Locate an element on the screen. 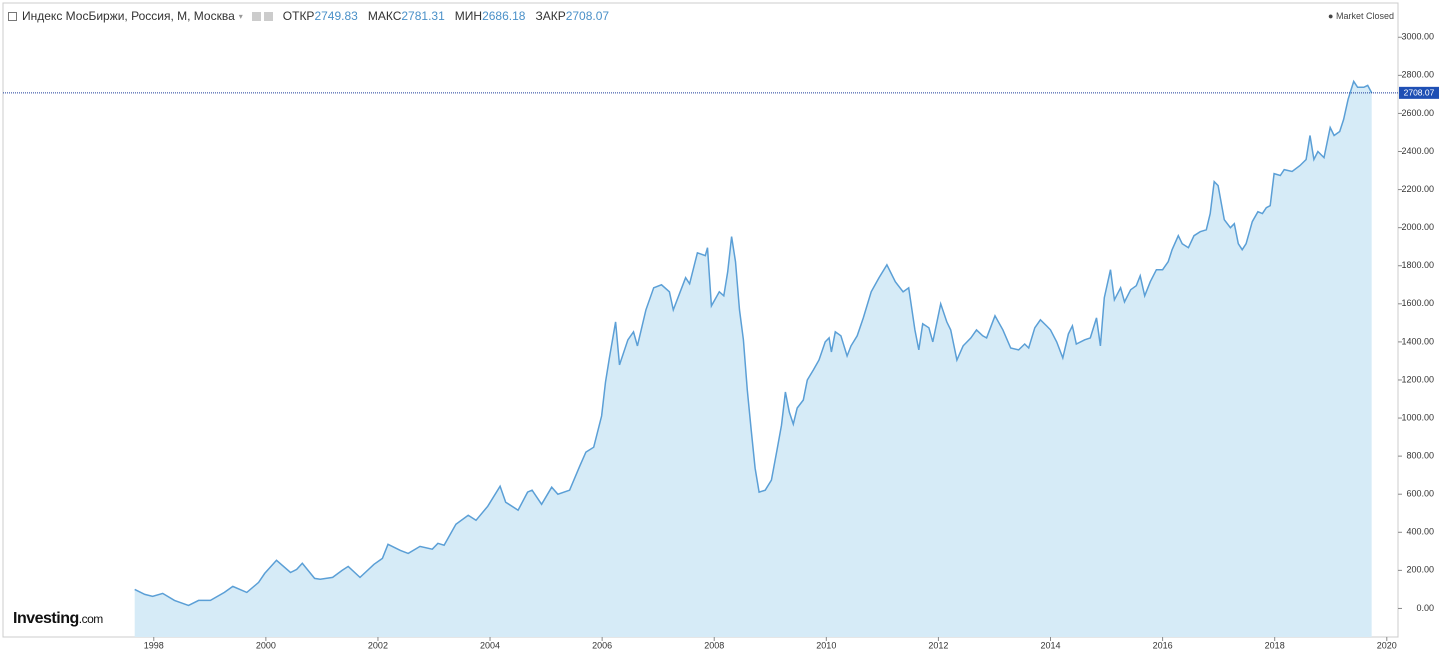  ohlc-label: МИН is located at coordinates (468, 16).